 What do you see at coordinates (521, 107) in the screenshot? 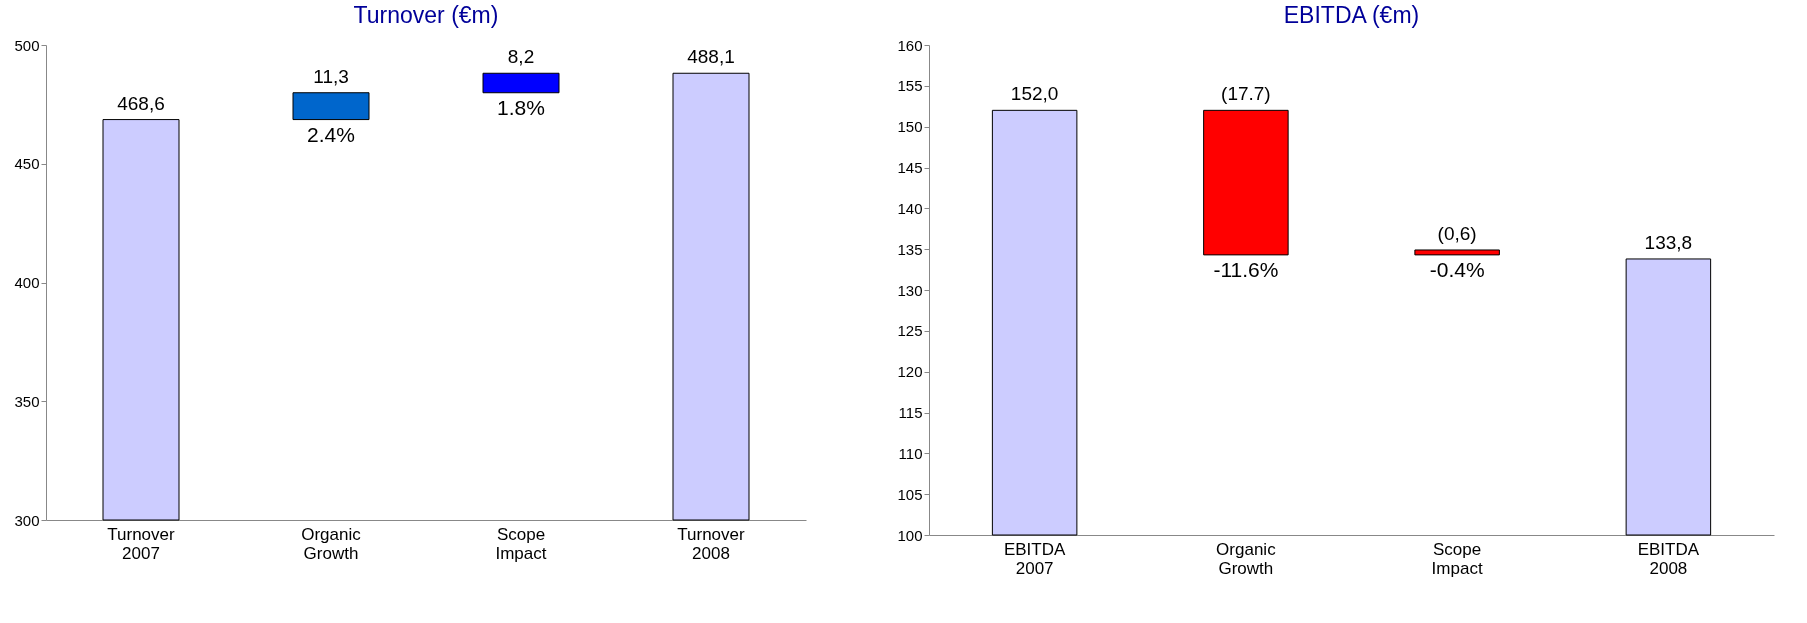
I see `annotation: 1.8%` at bounding box center [521, 107].